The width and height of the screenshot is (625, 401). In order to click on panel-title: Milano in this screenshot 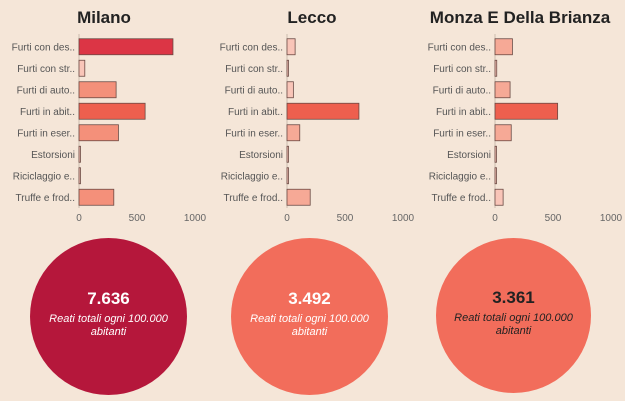, I will do `click(104, 17)`.